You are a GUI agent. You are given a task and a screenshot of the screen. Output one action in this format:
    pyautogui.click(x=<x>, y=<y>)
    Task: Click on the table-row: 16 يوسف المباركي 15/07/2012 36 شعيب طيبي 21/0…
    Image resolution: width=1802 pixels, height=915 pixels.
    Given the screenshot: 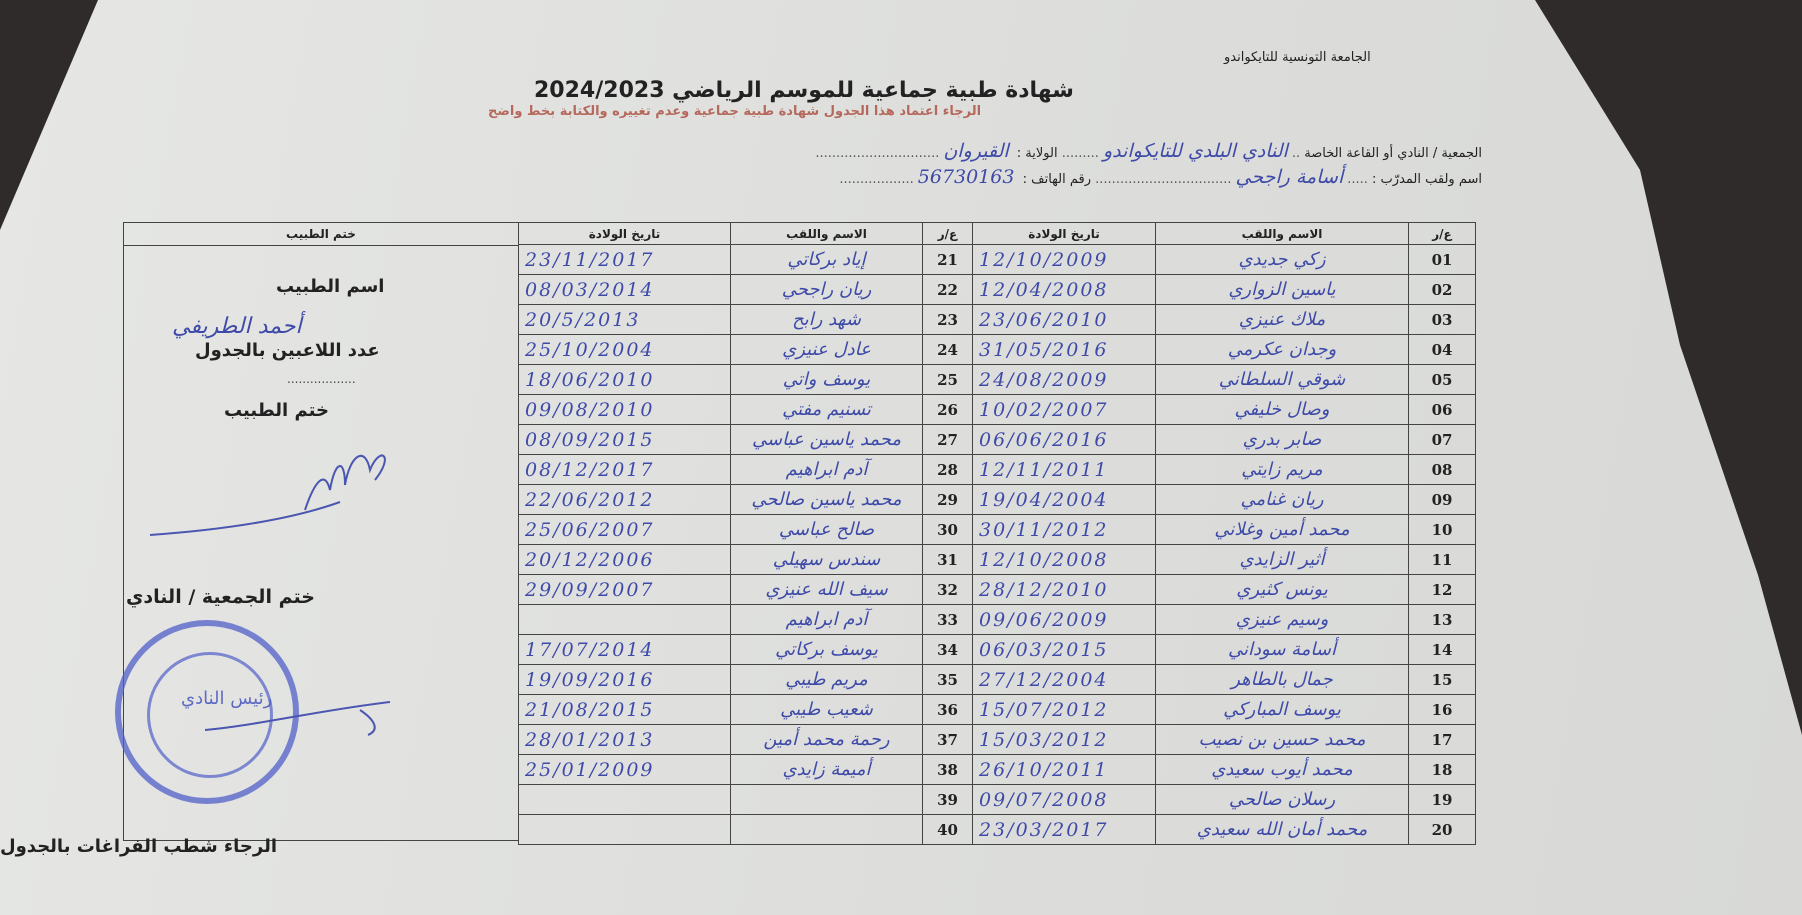 What is the action you would take?
    pyautogui.click(x=997, y=709)
    